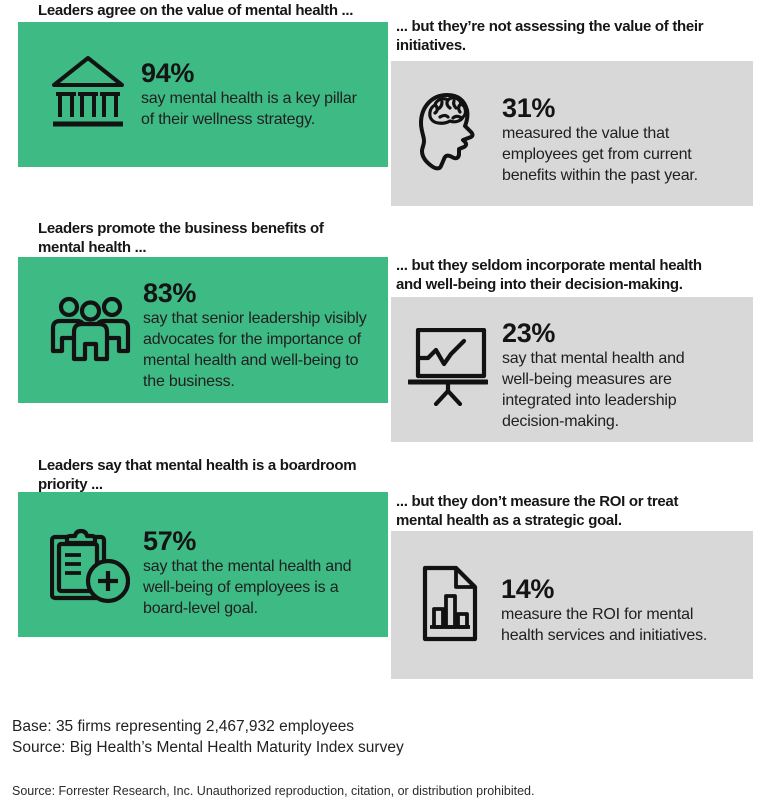 The image size is (769, 800). Describe the element at coordinates (450, 132) in the screenshot. I see `brain-head-icon` at that location.